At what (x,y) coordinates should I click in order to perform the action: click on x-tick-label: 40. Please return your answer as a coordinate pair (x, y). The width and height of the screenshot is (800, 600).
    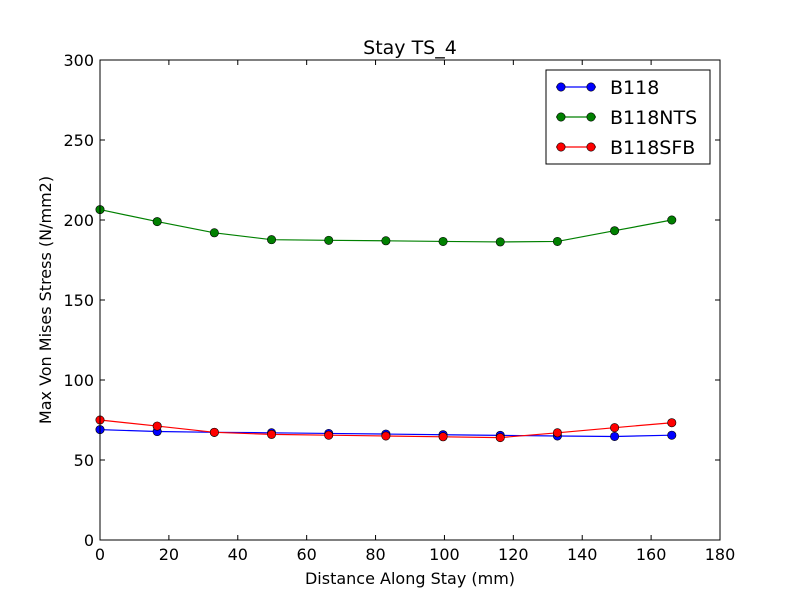
    Looking at the image, I should click on (238, 554).